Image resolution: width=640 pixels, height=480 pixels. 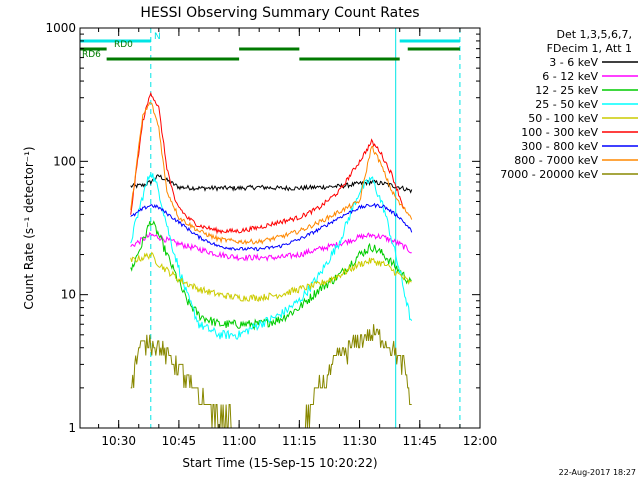 What do you see at coordinates (549, 174) in the screenshot?
I see `legend-label: 7000 - 20000 keV` at bounding box center [549, 174].